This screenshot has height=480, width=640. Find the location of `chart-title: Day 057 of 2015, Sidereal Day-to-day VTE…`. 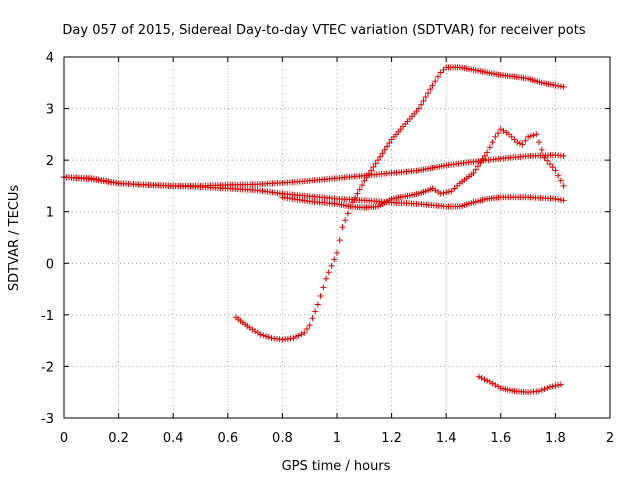

chart-title: Day 057 of 2015, Sidereal Day-to-day VTE… is located at coordinates (323, 30).